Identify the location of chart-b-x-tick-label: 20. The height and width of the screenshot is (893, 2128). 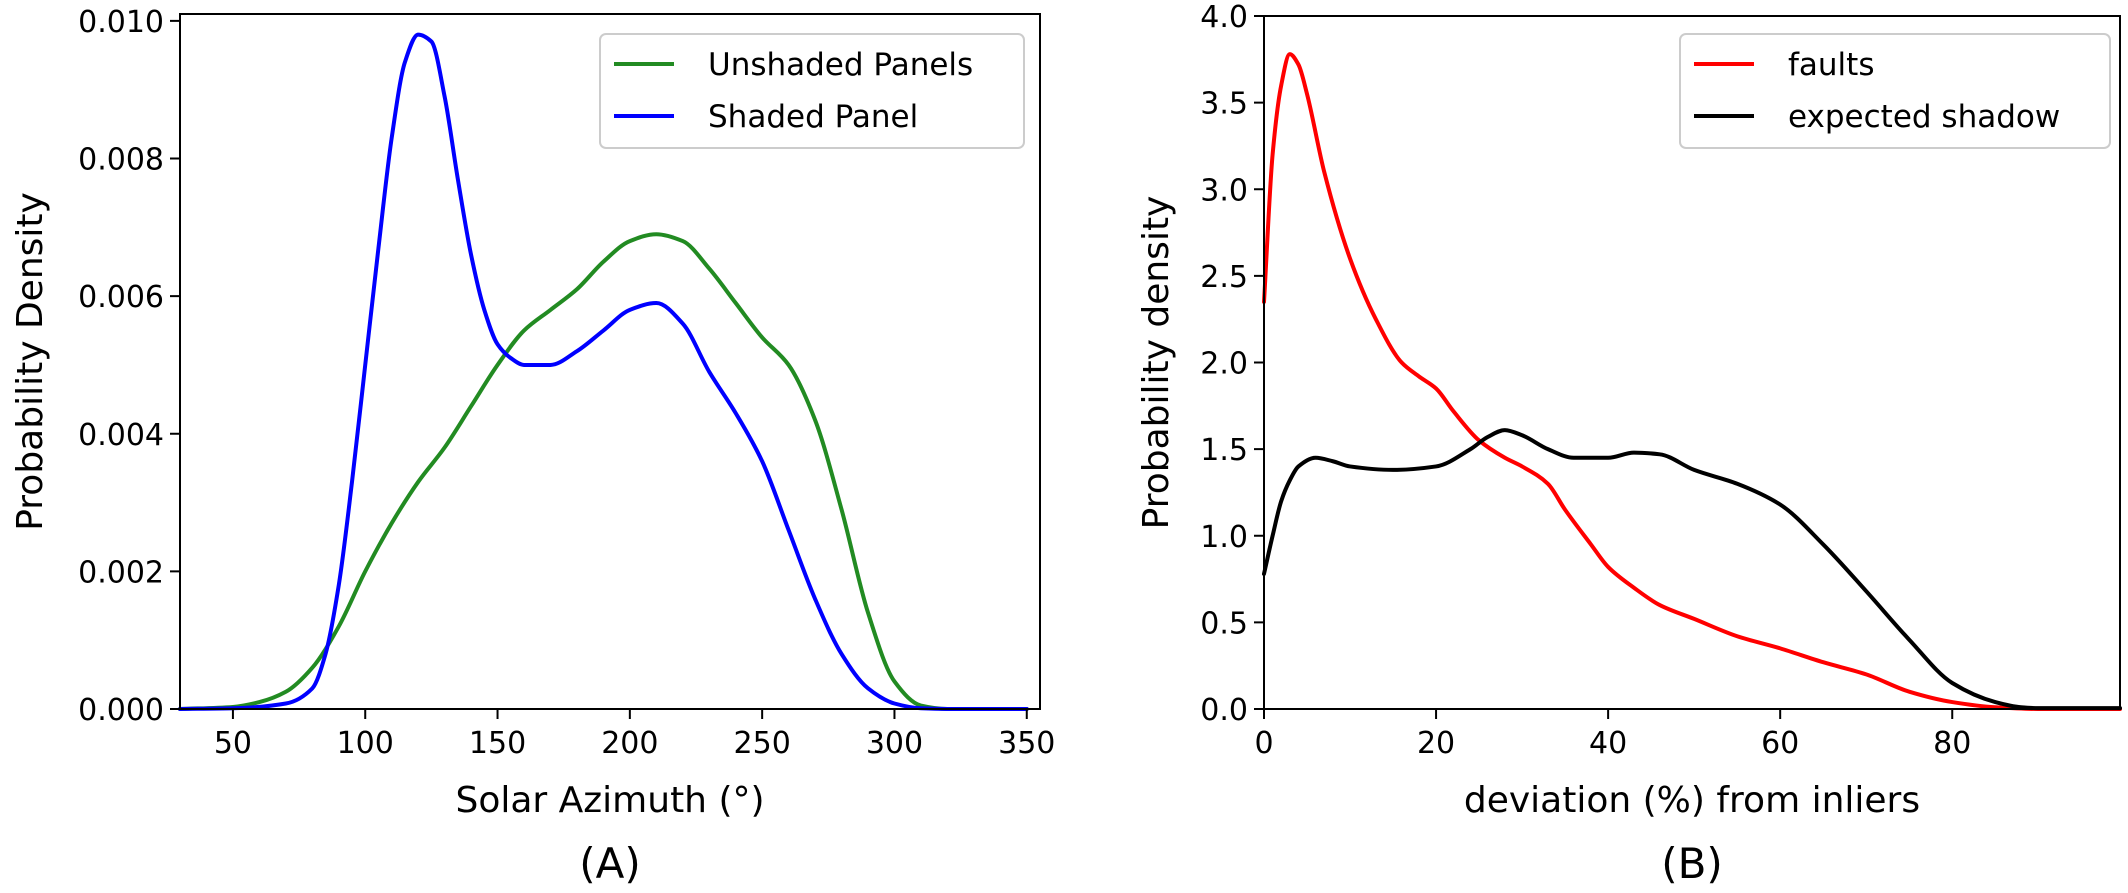
(1436, 743).